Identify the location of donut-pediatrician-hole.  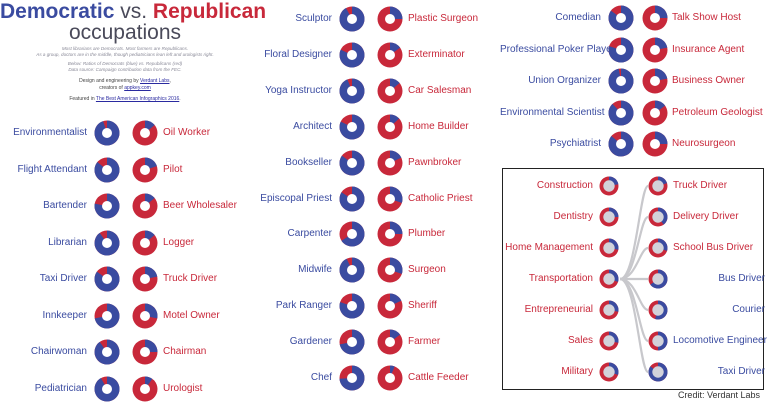
(107, 388).